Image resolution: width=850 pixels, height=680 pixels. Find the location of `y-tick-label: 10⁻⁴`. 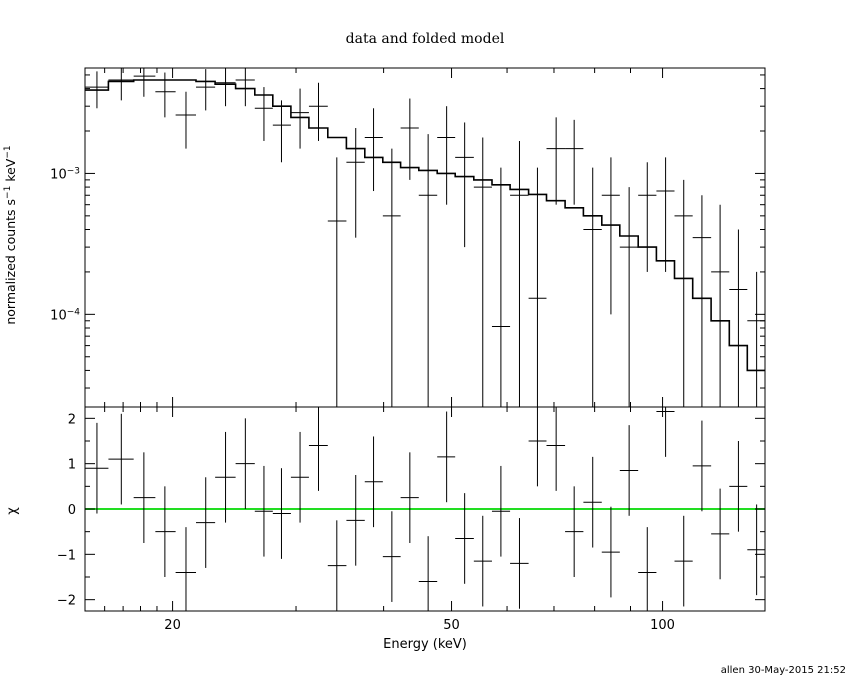

y-tick-label: 10⁻⁴ is located at coordinates (65, 315).